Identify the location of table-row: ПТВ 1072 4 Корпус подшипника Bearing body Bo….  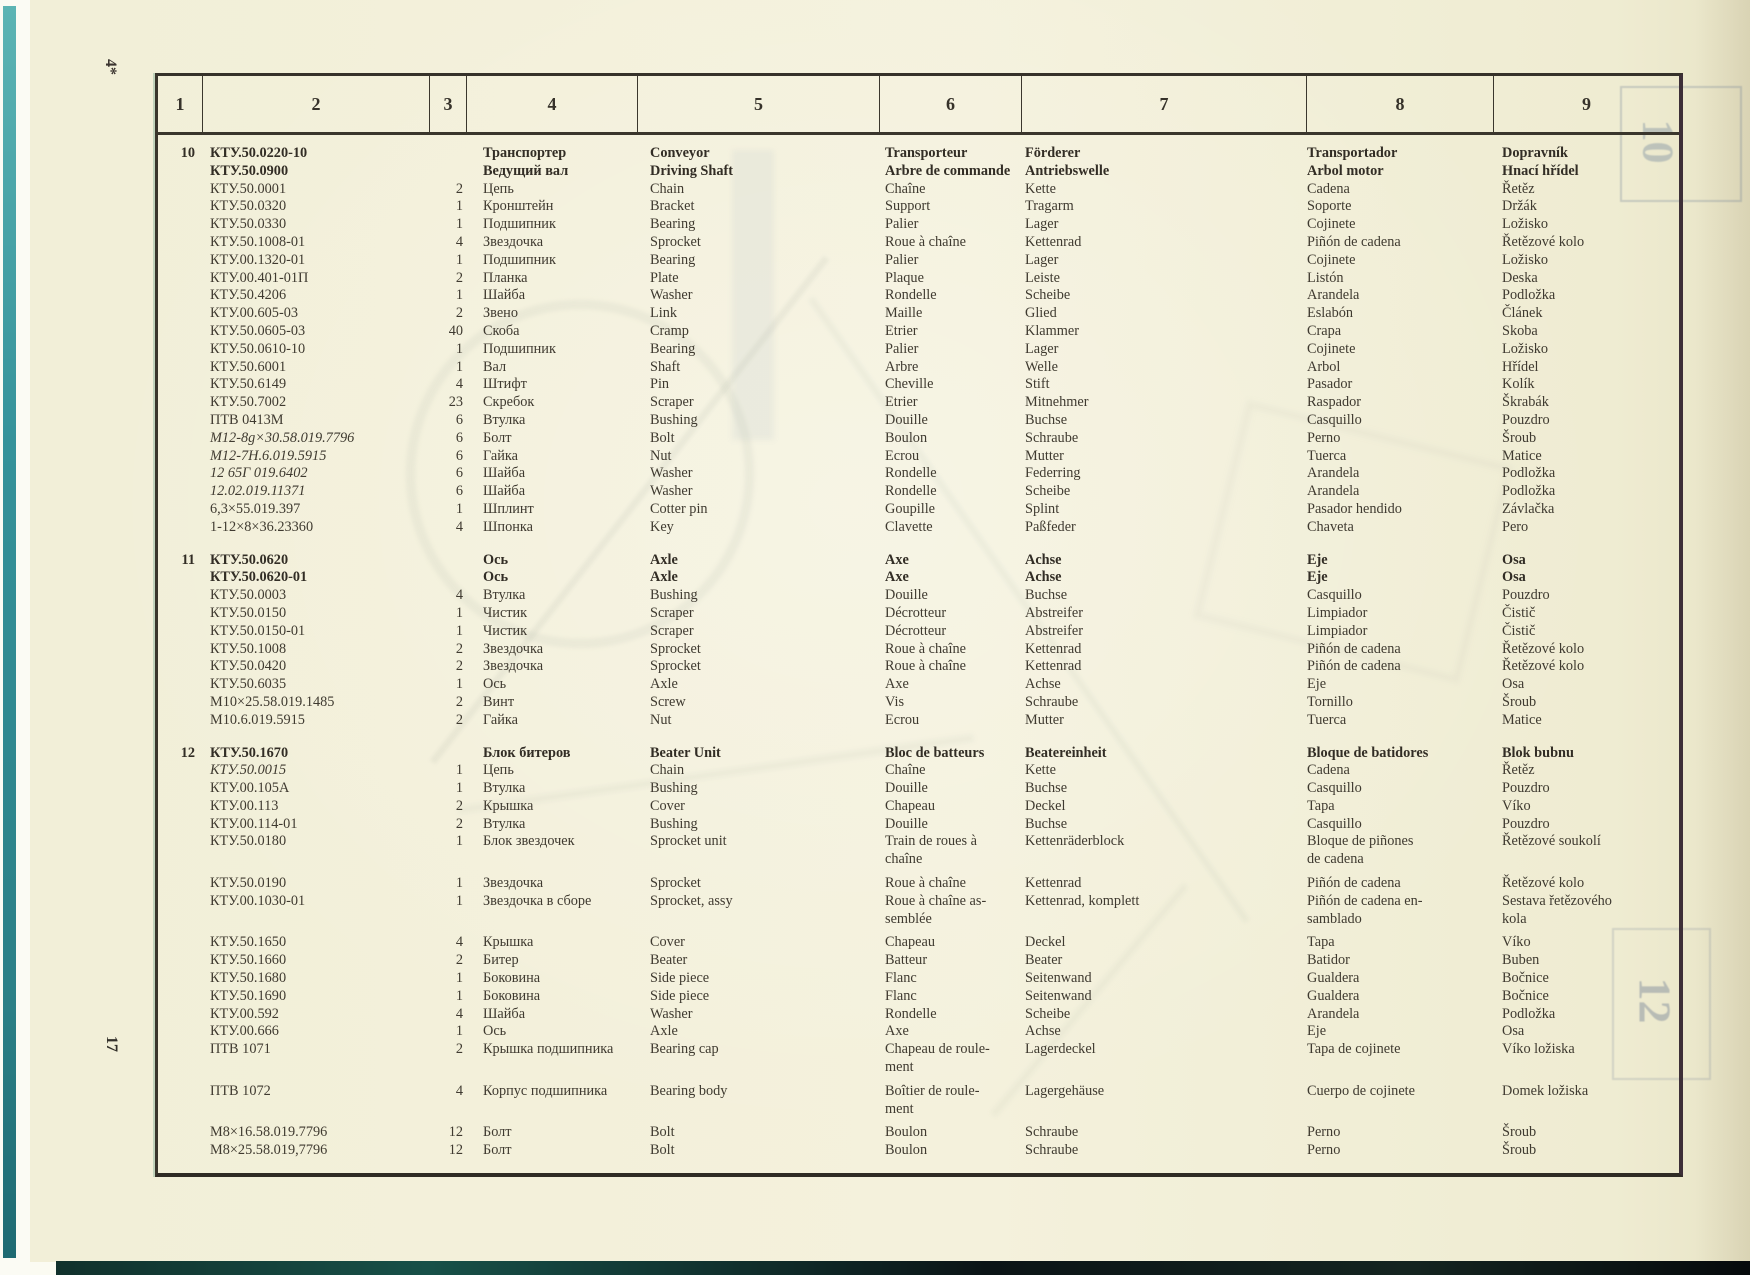
(918, 1101).